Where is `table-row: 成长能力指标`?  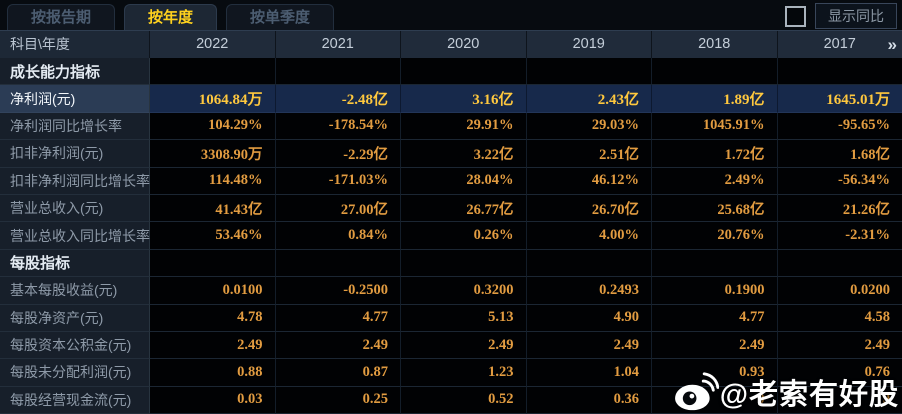
table-row: 成长能力指标 is located at coordinates (451, 72).